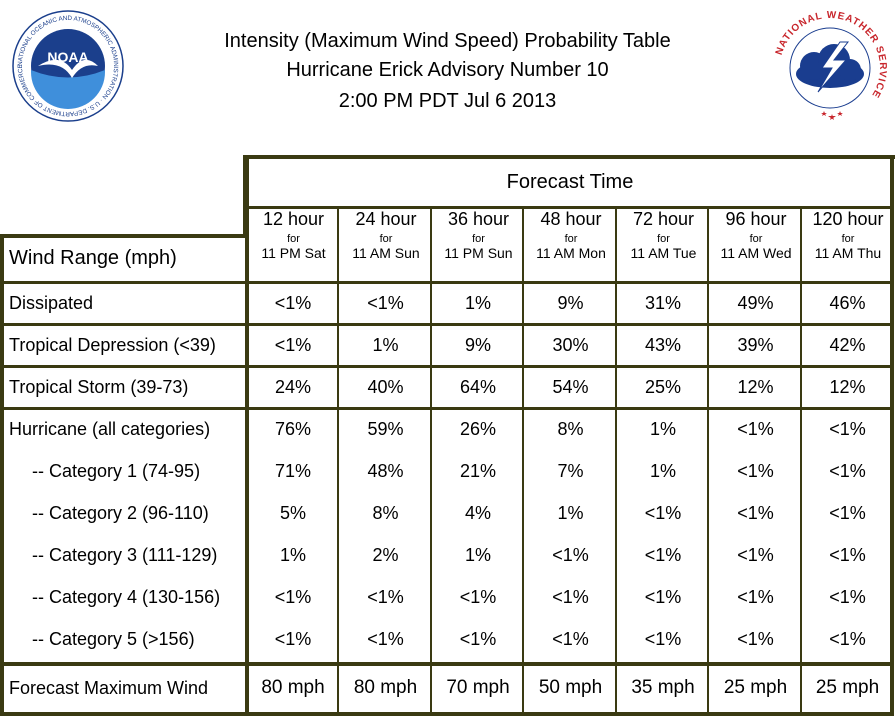 The image size is (895, 716). Describe the element at coordinates (830, 67) in the screenshot. I see `nws-logo: NATIONAL WEATHER SERVICE` at that location.